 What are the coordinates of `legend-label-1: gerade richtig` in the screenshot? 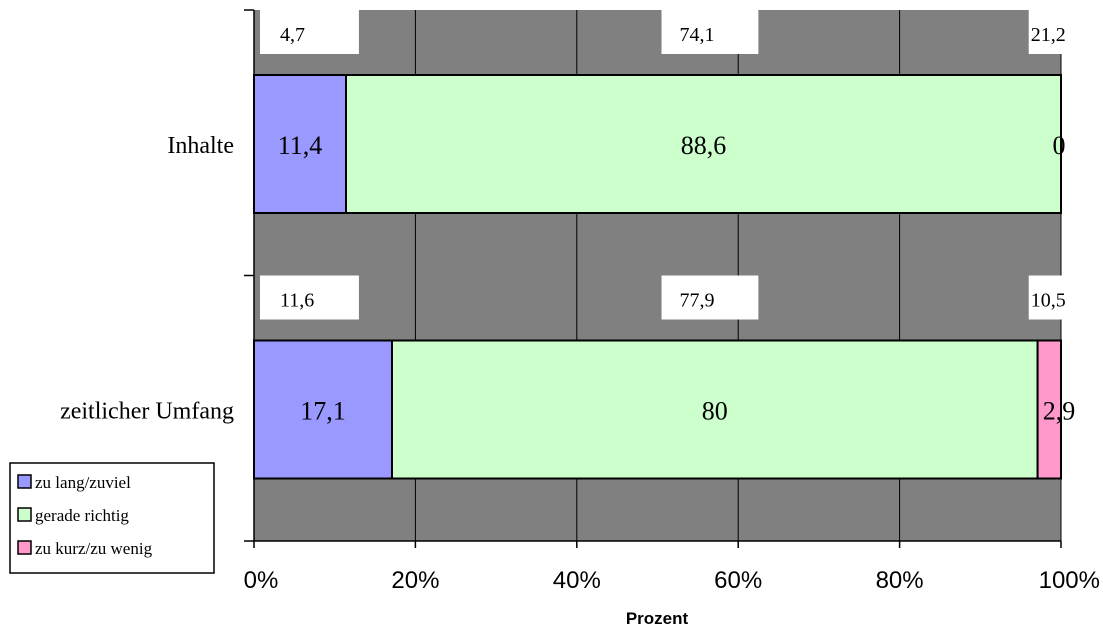 It's located at (82, 515).